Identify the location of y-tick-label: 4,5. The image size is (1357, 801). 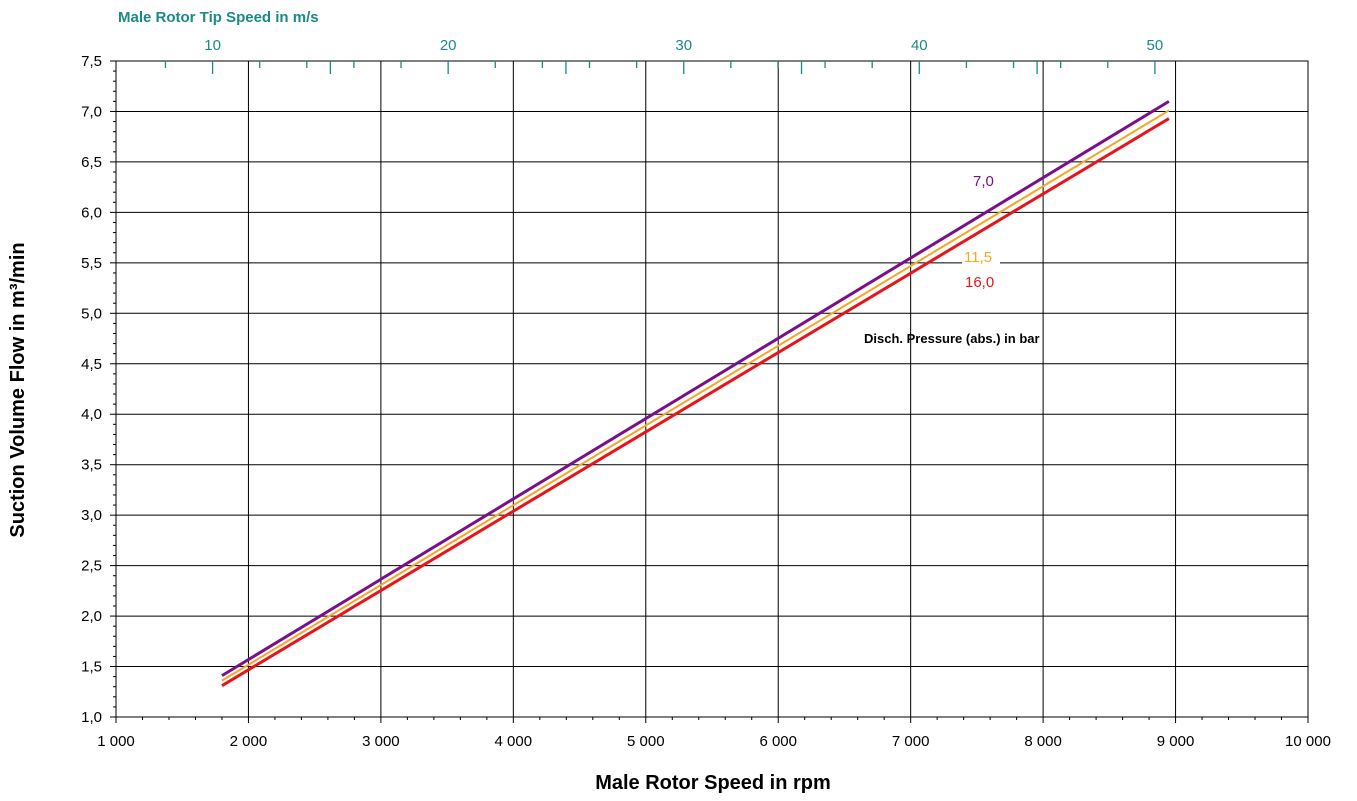
(91, 364).